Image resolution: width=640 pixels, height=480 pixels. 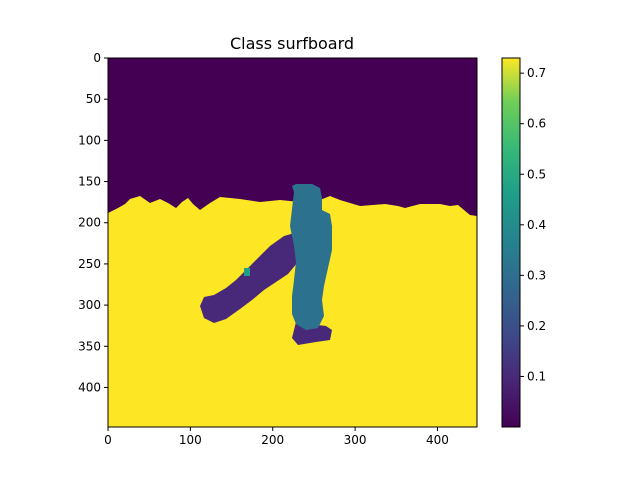 What do you see at coordinates (97, 58) in the screenshot?
I see `y-tick-label: 0` at bounding box center [97, 58].